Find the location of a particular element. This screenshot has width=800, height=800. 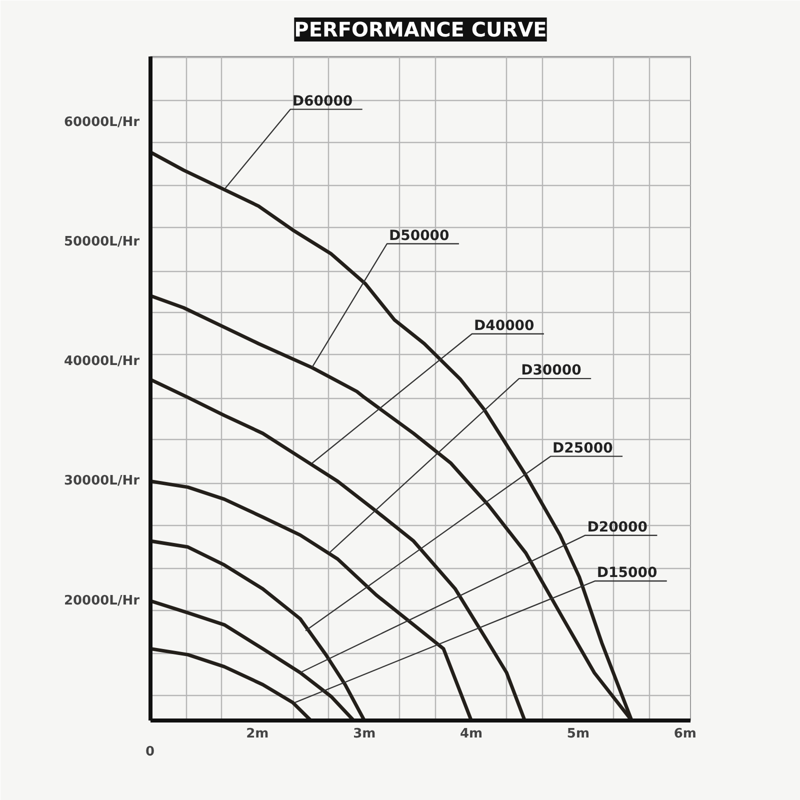

text: 0 is located at coordinates (150, 752).